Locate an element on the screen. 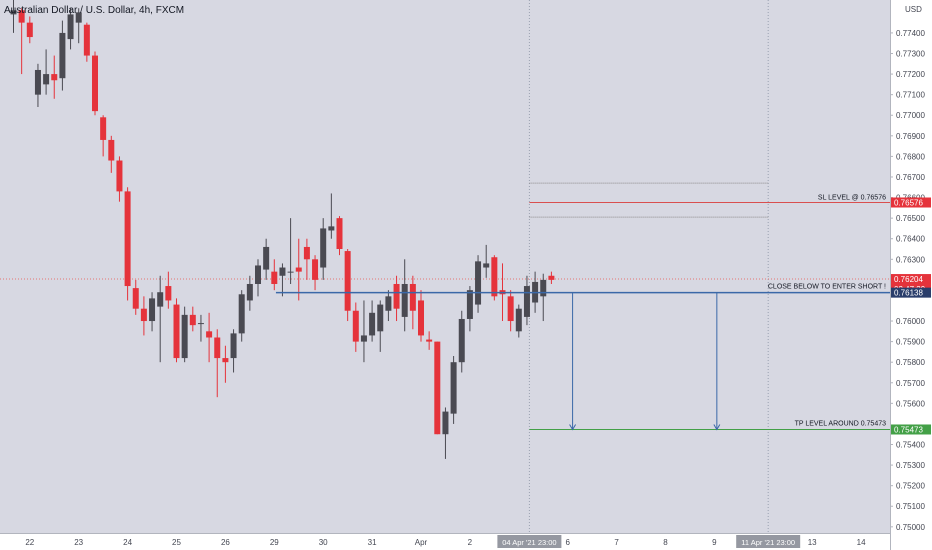 This screenshot has width=932, height=550. time-tick-label: 24 is located at coordinates (127, 542).